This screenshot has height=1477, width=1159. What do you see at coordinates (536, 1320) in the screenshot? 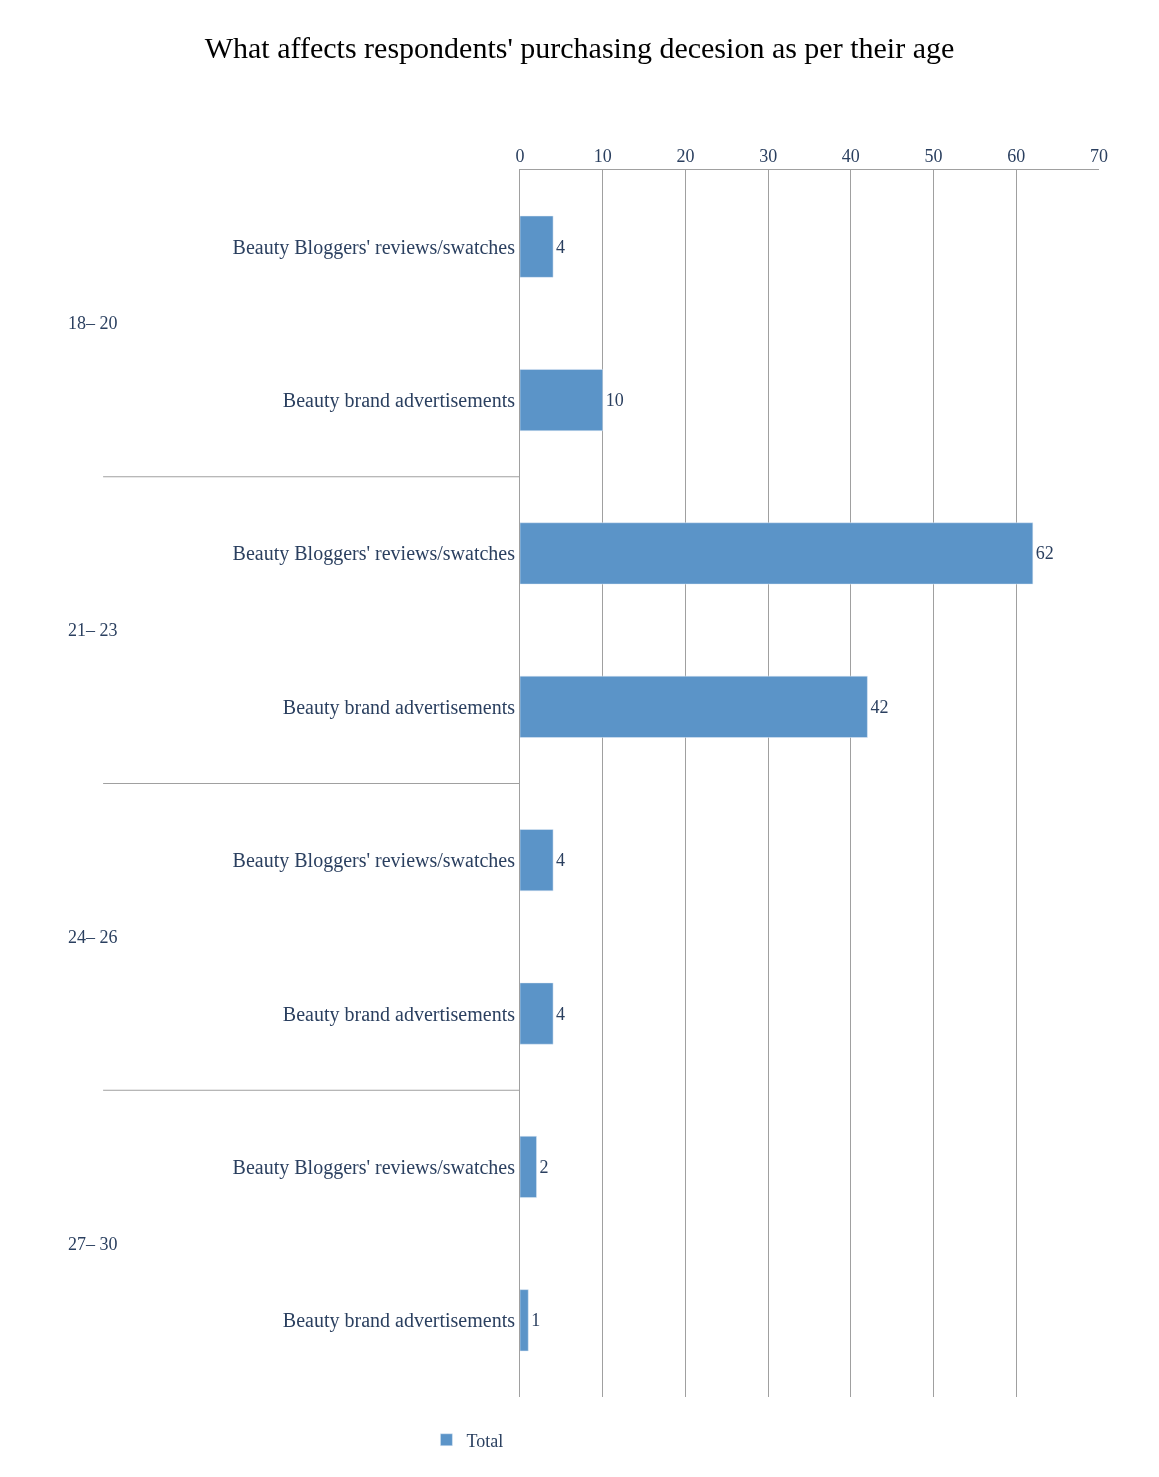
I see `data-label: 1` at bounding box center [536, 1320].